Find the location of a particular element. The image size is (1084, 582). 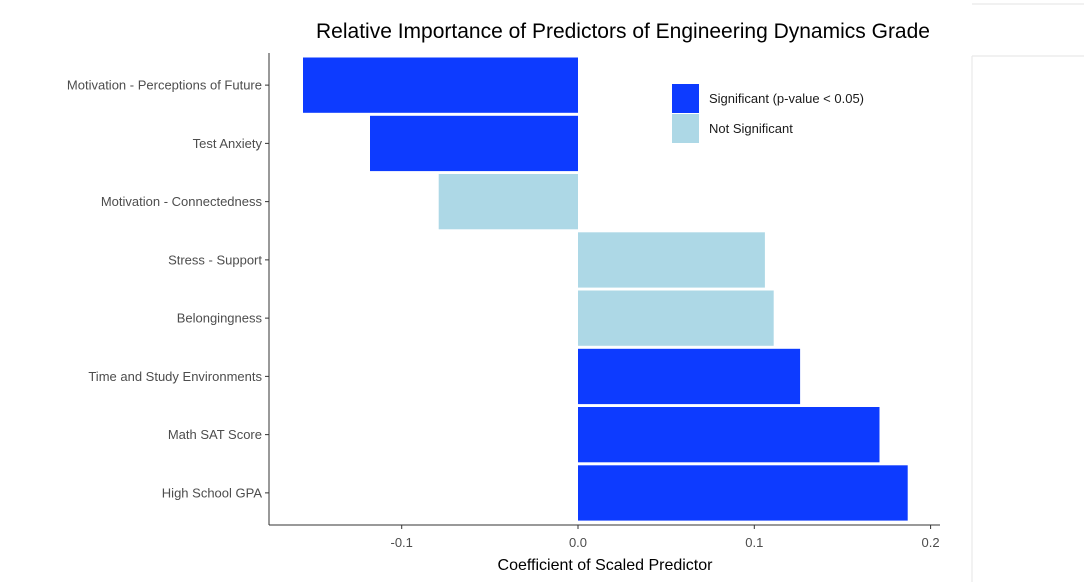

x-tick-label: 0.2 is located at coordinates (931, 542).